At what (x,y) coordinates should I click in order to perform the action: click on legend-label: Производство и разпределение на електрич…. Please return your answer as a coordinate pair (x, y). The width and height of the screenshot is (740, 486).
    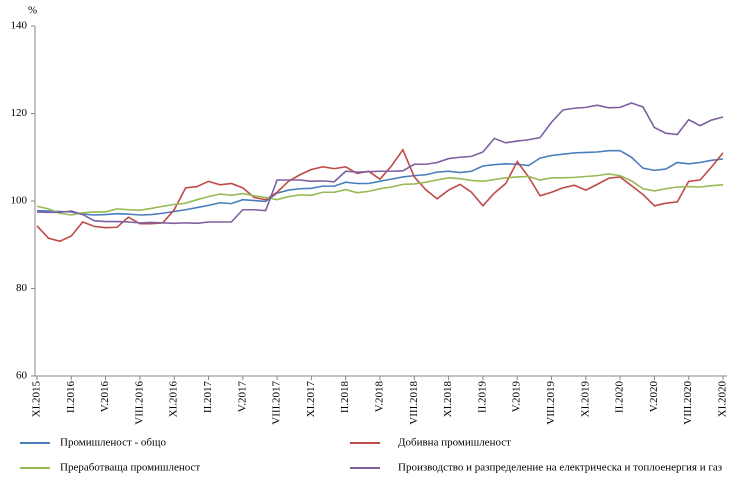
    Looking at the image, I should click on (560, 468).